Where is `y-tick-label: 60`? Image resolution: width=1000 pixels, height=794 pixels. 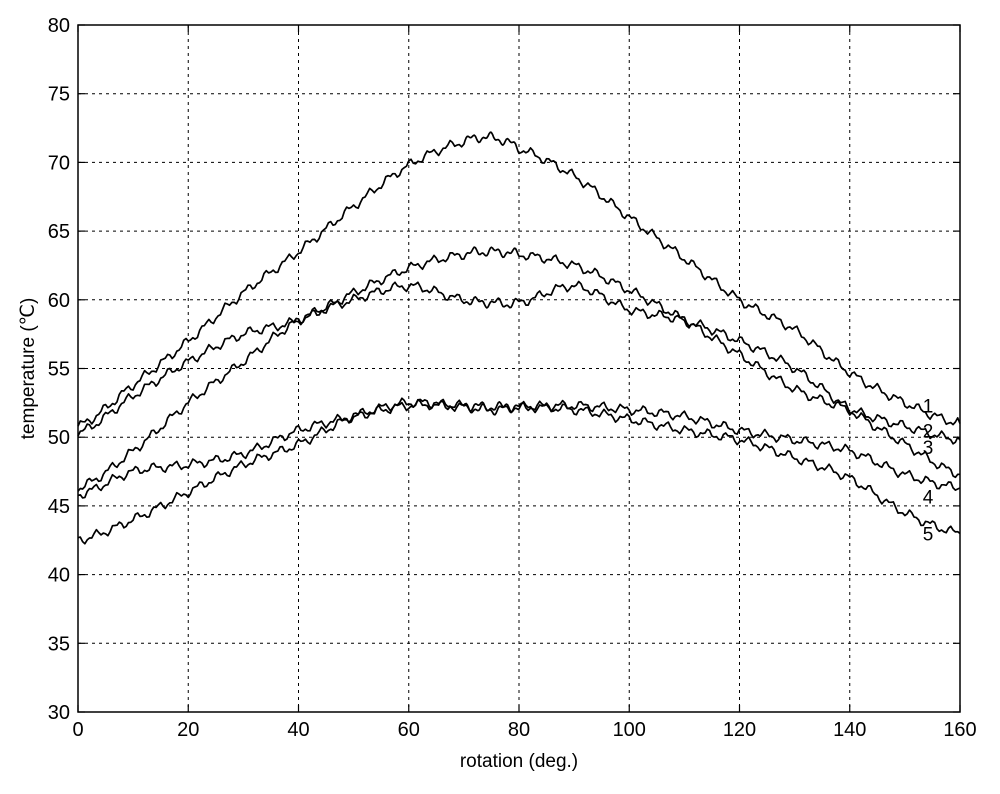
y-tick-label: 60 is located at coordinates (59, 301).